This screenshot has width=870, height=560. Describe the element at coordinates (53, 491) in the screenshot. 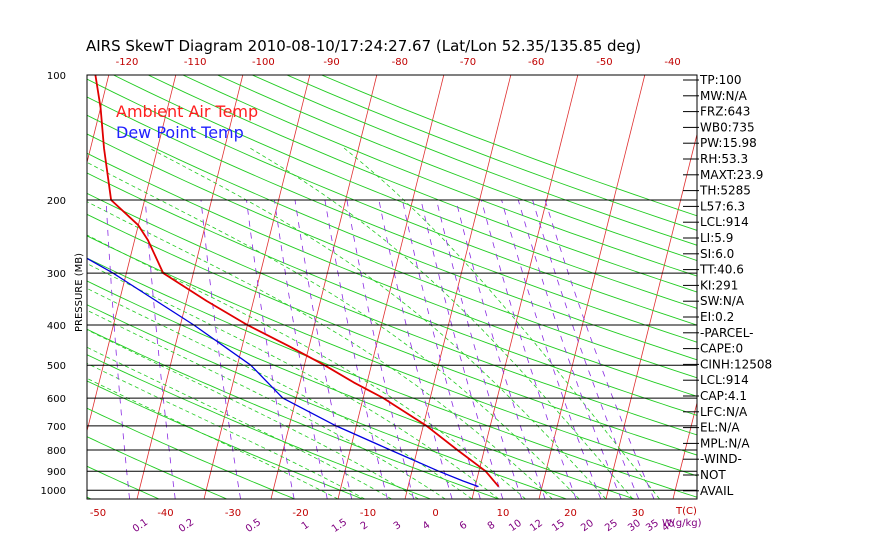

I see `pressure-tick-label: 1000` at that location.